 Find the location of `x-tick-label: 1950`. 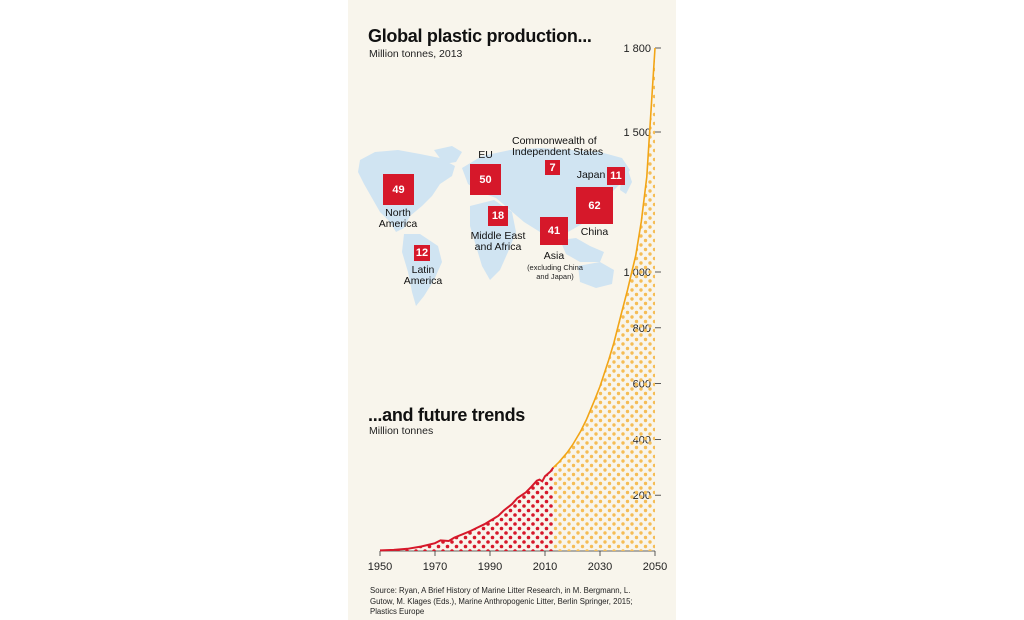

x-tick-label: 1950 is located at coordinates (380, 567).